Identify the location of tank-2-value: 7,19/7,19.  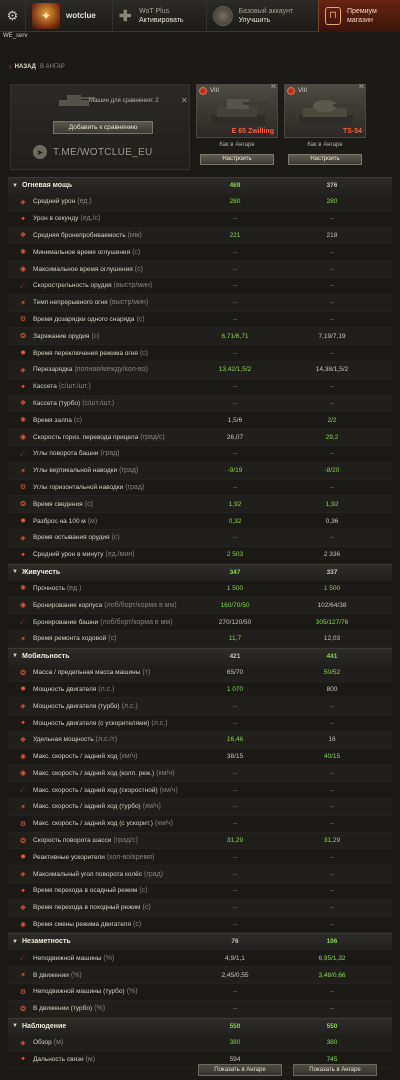
(332, 336).